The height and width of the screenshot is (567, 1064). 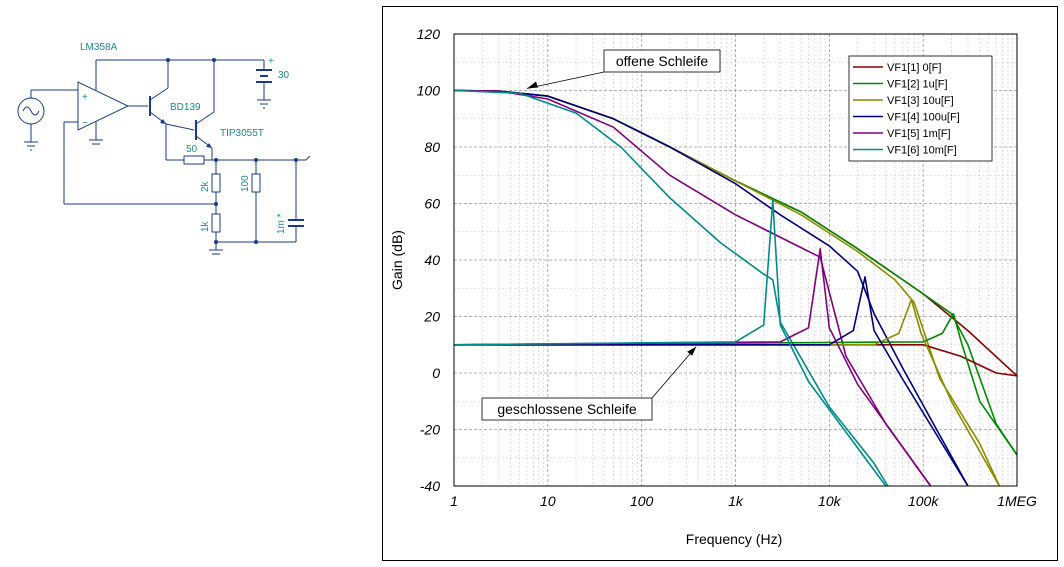 What do you see at coordinates (601, 235) in the screenshot?
I see `annotations: offene Schleife geschlossene Schleife` at bounding box center [601, 235].